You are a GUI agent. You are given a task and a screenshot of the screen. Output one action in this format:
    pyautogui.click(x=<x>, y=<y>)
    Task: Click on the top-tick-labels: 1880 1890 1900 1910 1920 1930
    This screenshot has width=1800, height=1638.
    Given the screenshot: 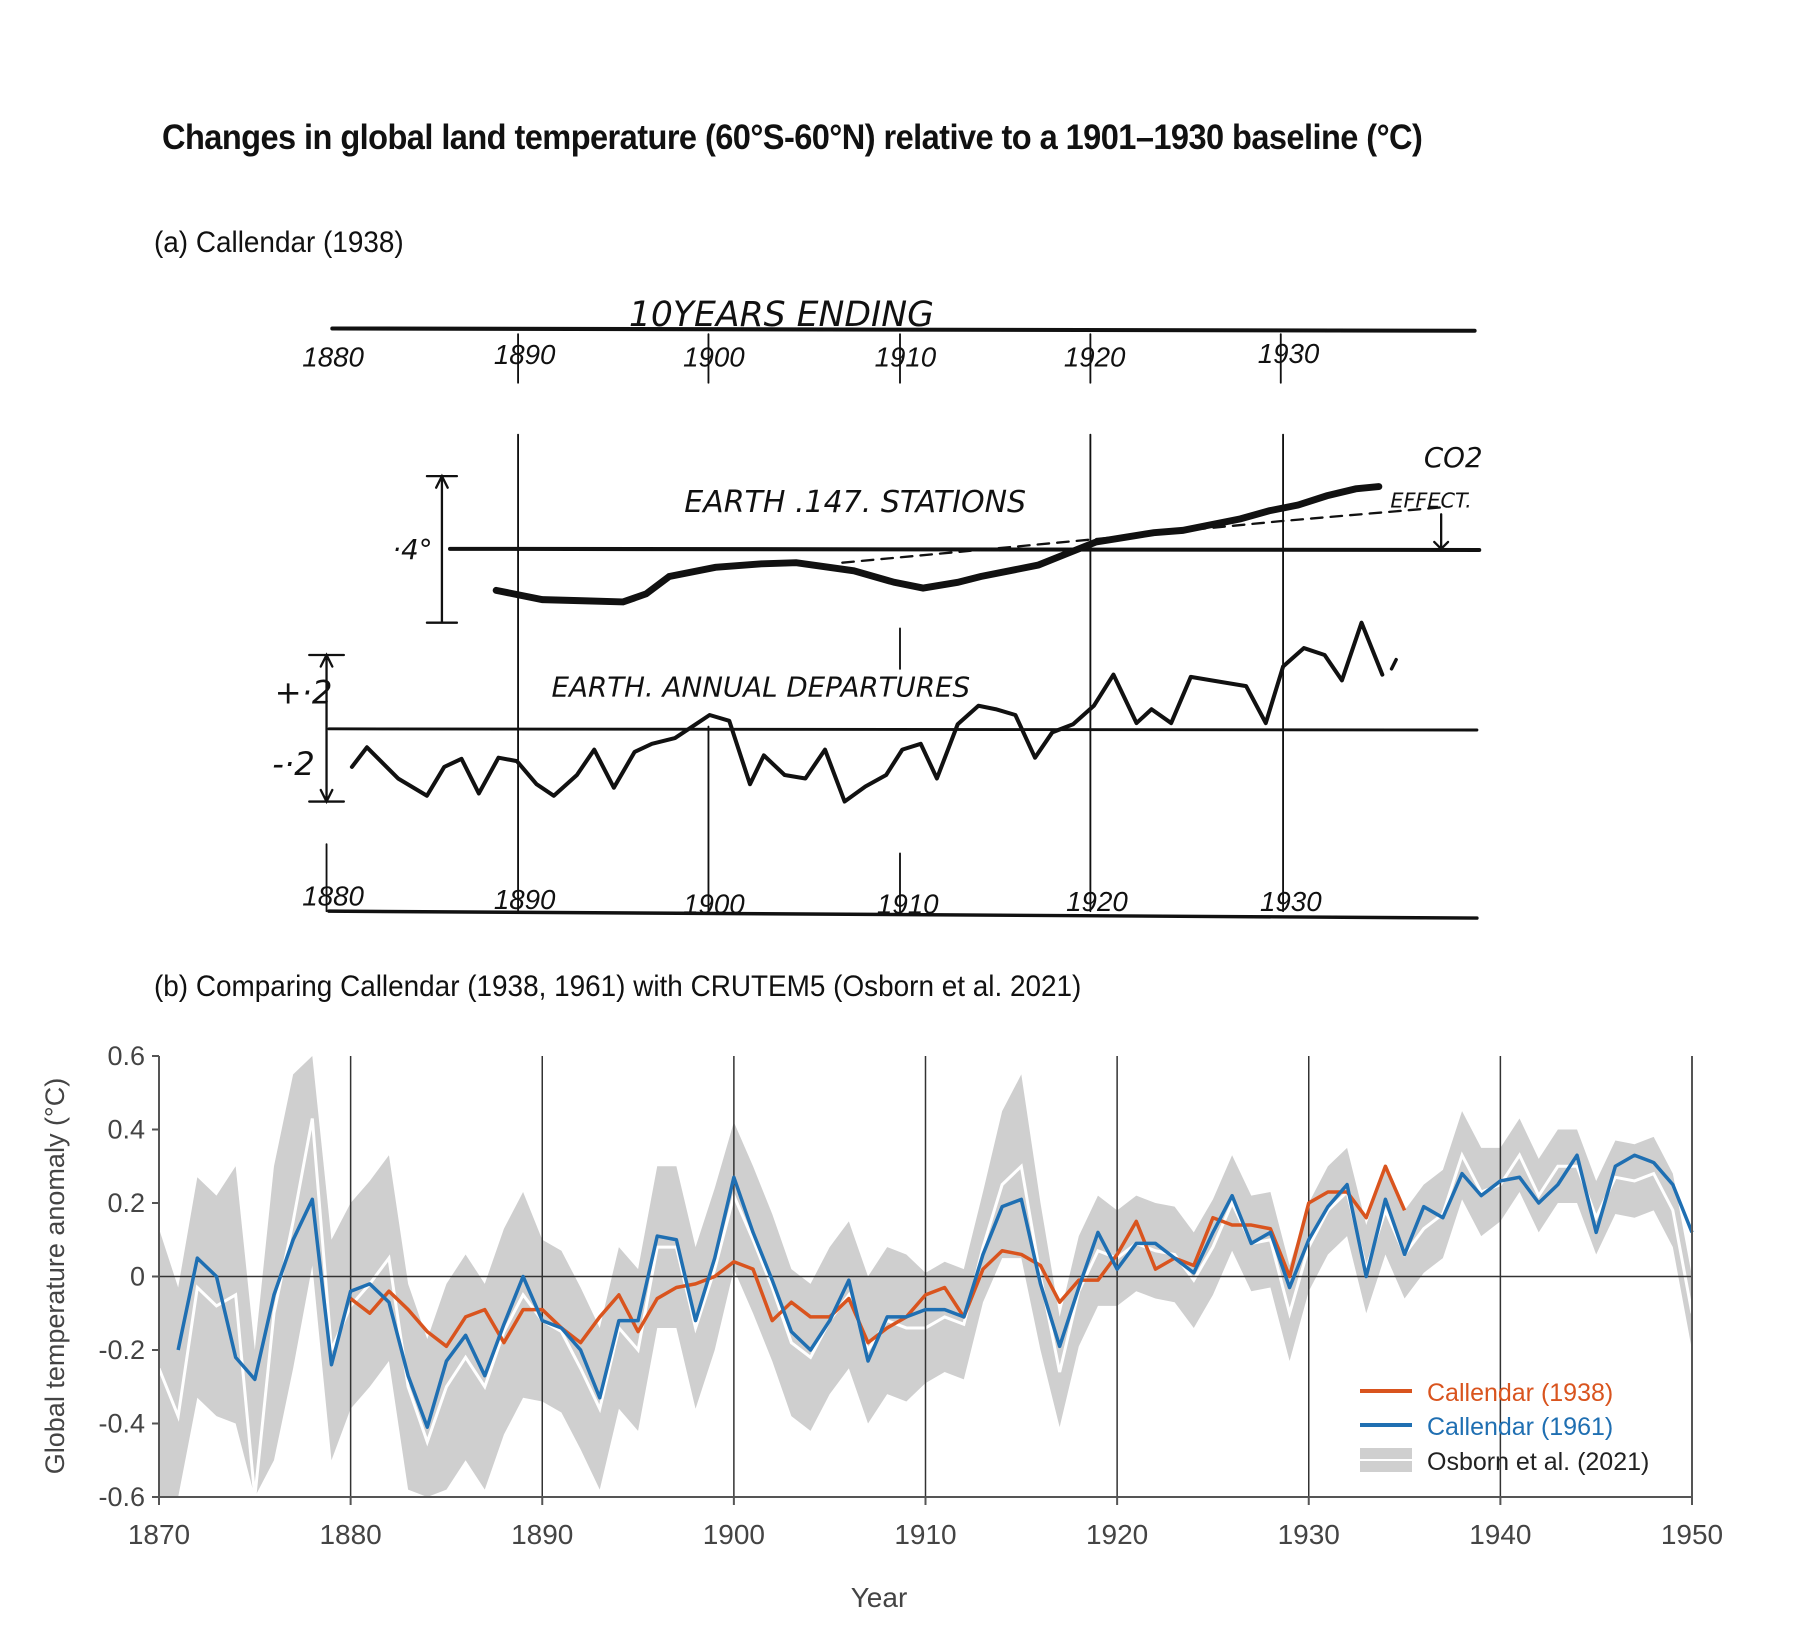 What is the action you would take?
    pyautogui.click(x=811, y=355)
    